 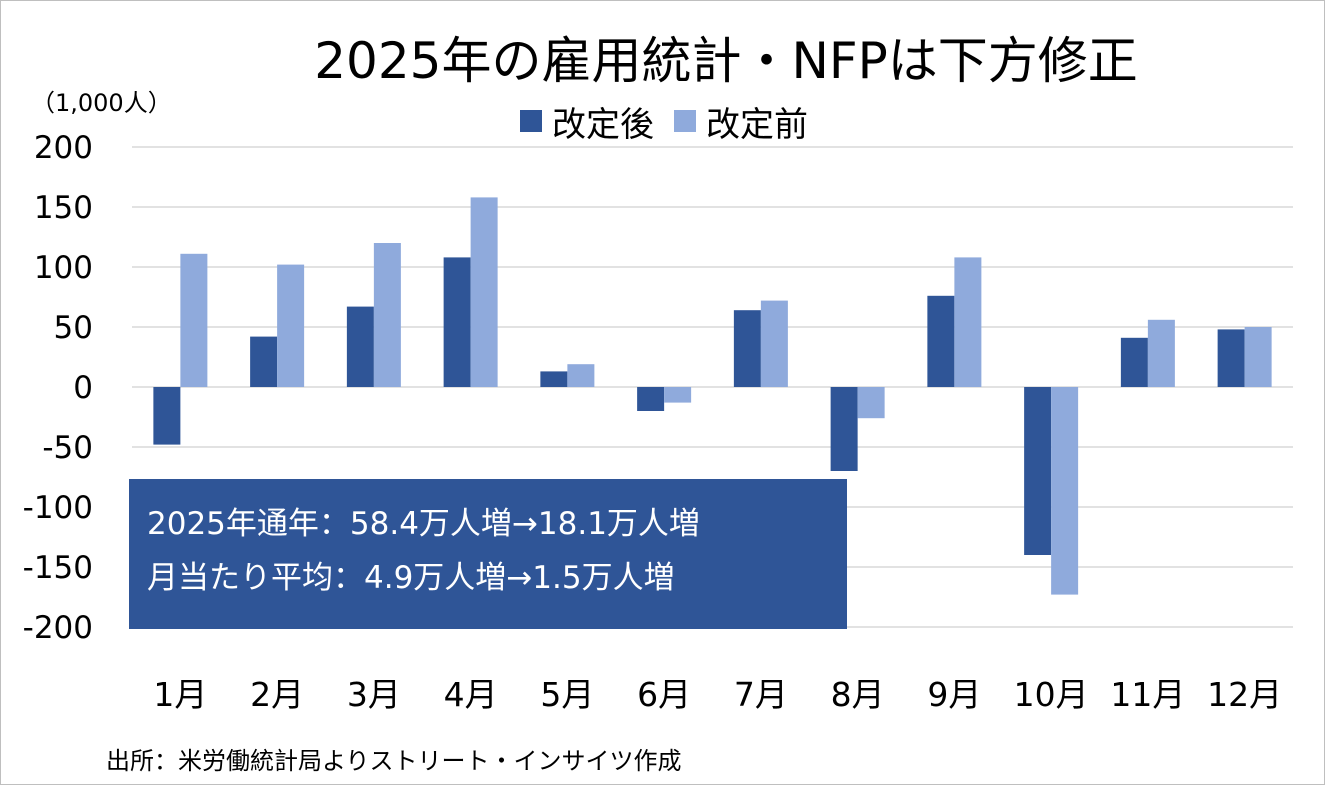 I want to click on x-tick-label: 8月, so click(x=858, y=694).